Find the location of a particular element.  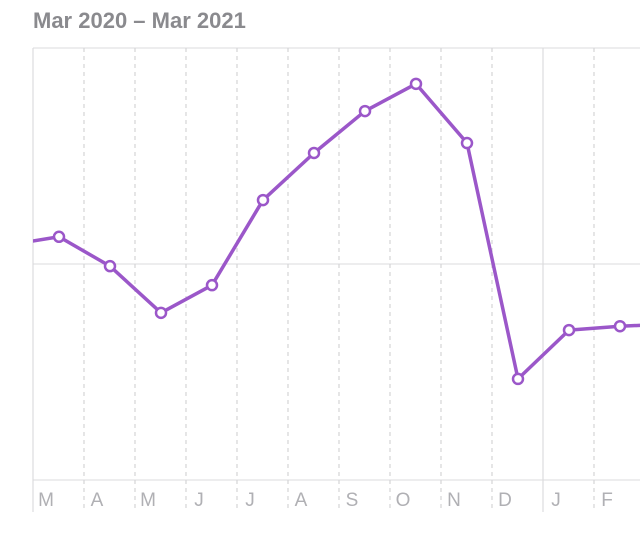

x-tick-label: S is located at coordinates (352, 500).